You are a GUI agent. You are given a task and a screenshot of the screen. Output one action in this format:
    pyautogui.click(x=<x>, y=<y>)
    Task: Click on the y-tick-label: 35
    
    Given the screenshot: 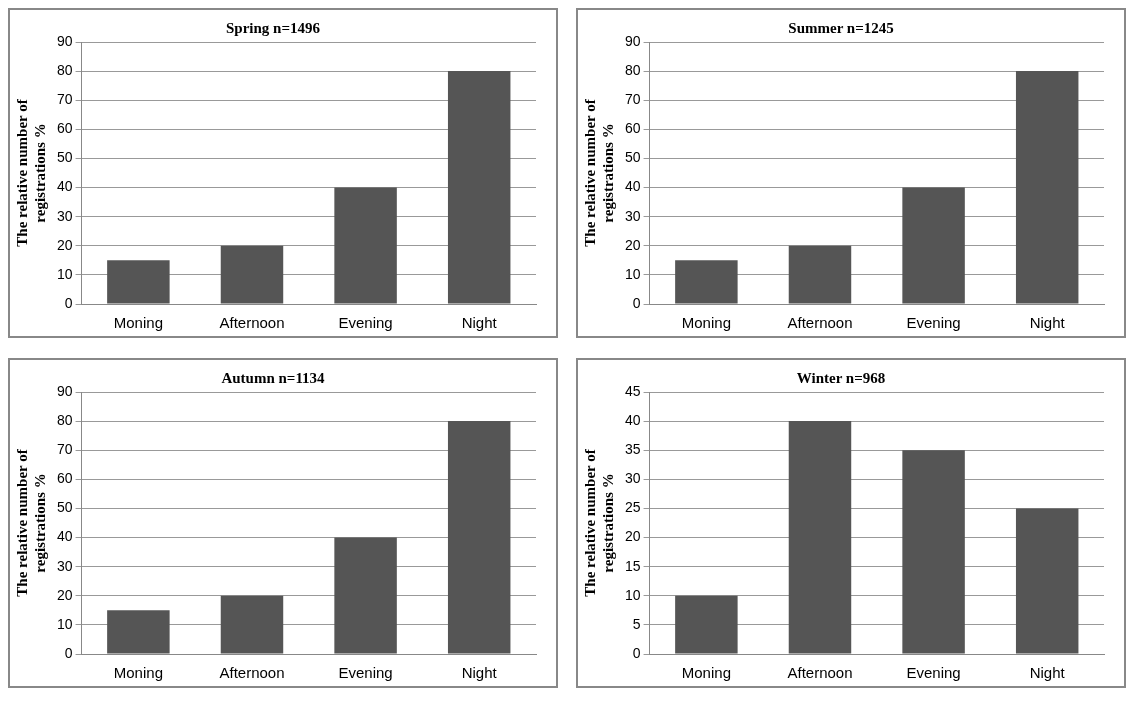 What is the action you would take?
    pyautogui.click(x=632, y=449)
    